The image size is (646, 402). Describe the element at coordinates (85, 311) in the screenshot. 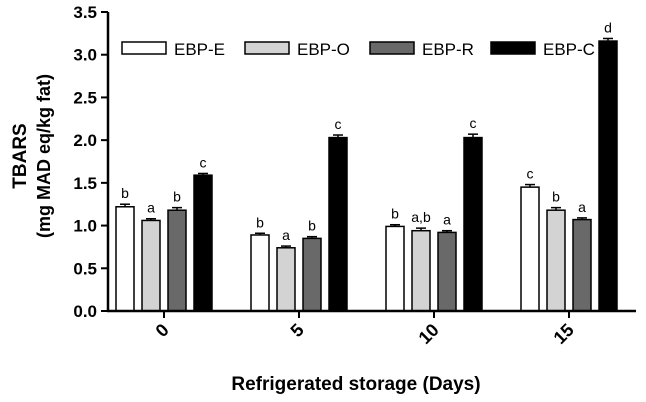

I see `y-tick-label: 0.0` at that location.